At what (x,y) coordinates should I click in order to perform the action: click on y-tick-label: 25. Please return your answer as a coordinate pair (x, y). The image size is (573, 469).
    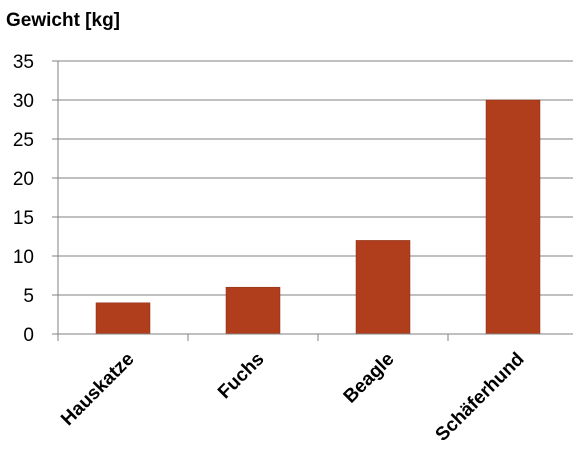
    Looking at the image, I should click on (23, 140).